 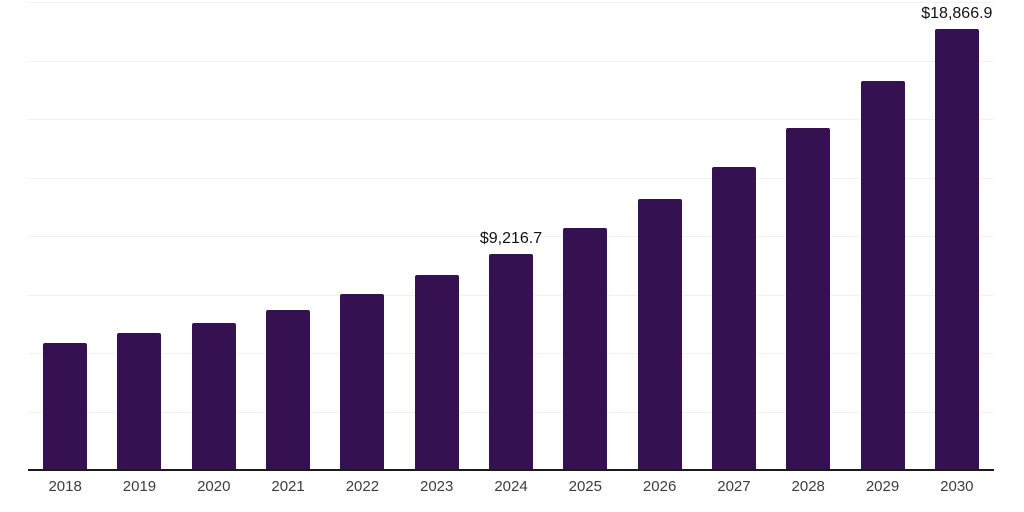 What do you see at coordinates (956, 249) in the screenshot?
I see `bar-2030` at bounding box center [956, 249].